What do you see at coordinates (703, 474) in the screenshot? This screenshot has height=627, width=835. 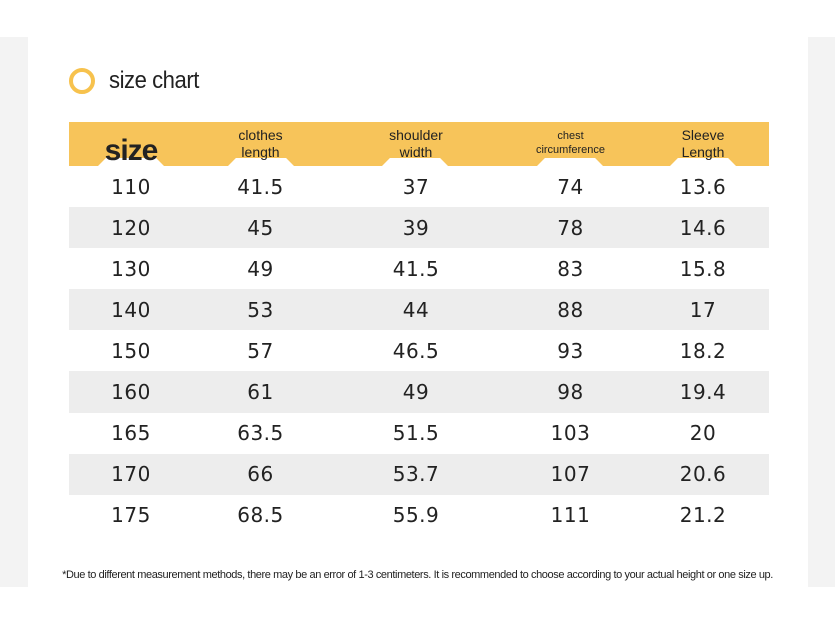 I see `cell-sleeve-length: 20.6` at bounding box center [703, 474].